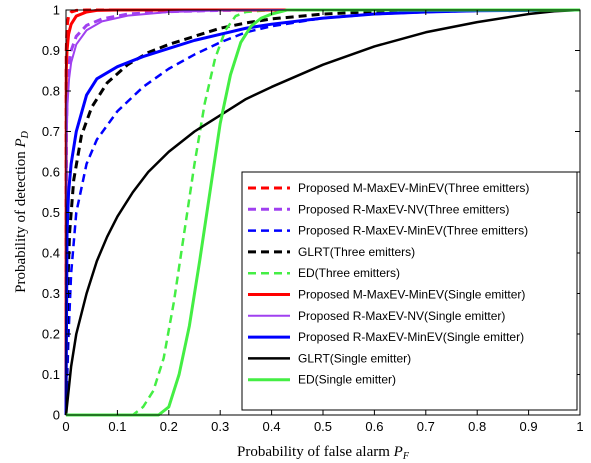  Describe the element at coordinates (403, 209) in the screenshot. I see `legend-label: Proposed R-MaxEV-NV(Three emitters)` at that location.